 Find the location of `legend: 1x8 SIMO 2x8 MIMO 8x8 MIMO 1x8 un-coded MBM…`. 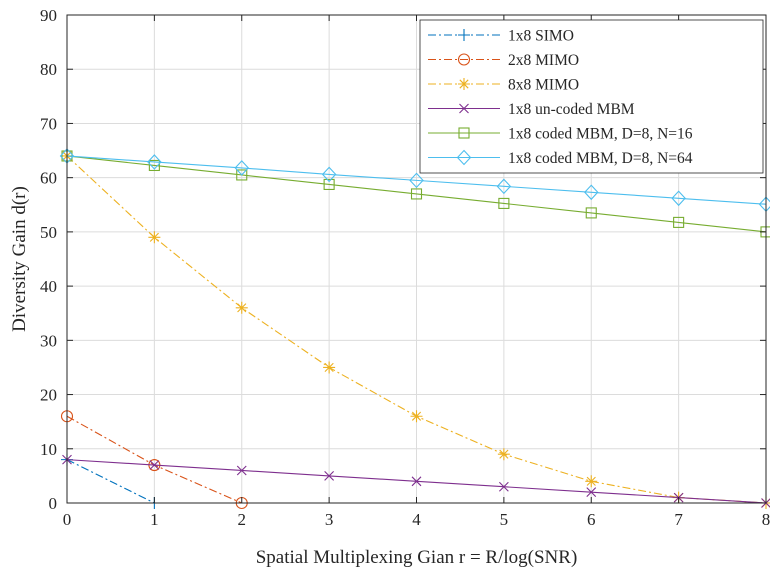

legend: 1x8 SIMO 2x8 MIMO 8x8 MIMO 1x8 un-coded MBM… is located at coordinates (591, 96).